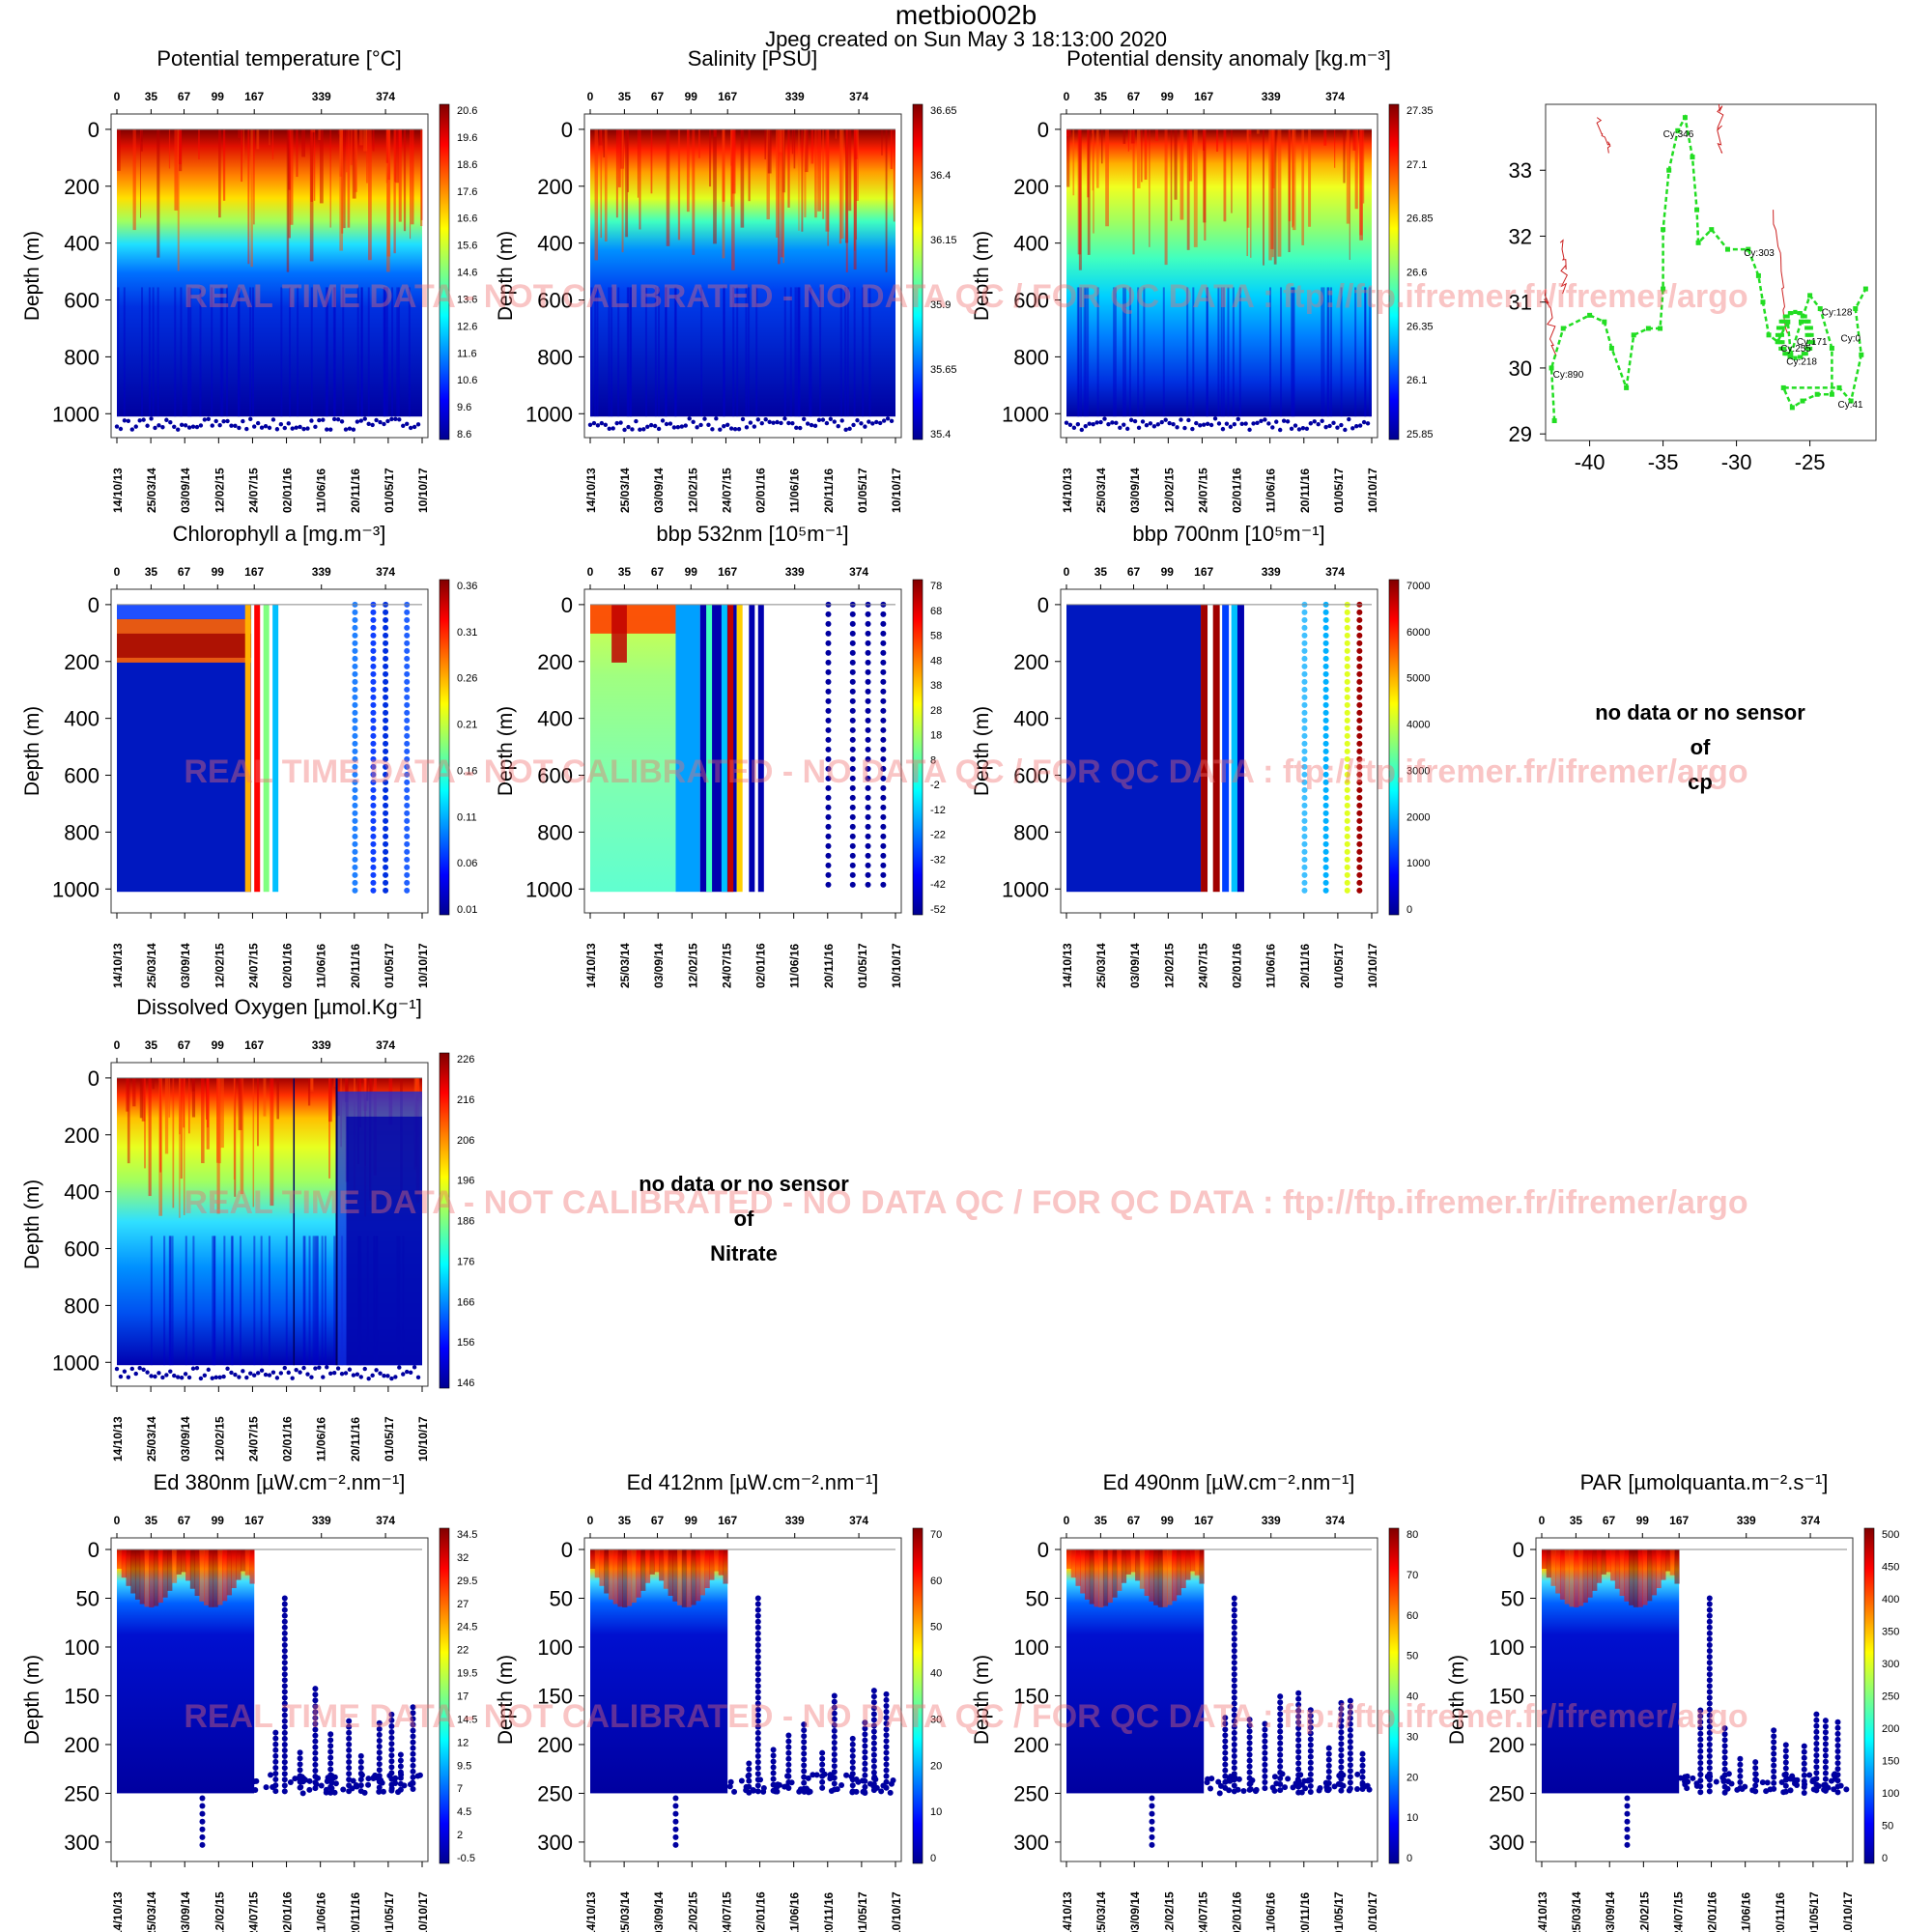 This screenshot has height=1932, width=1932. Describe the element at coordinates (1271, 1520) in the screenshot. I see `top-tick-label: 339` at that location.